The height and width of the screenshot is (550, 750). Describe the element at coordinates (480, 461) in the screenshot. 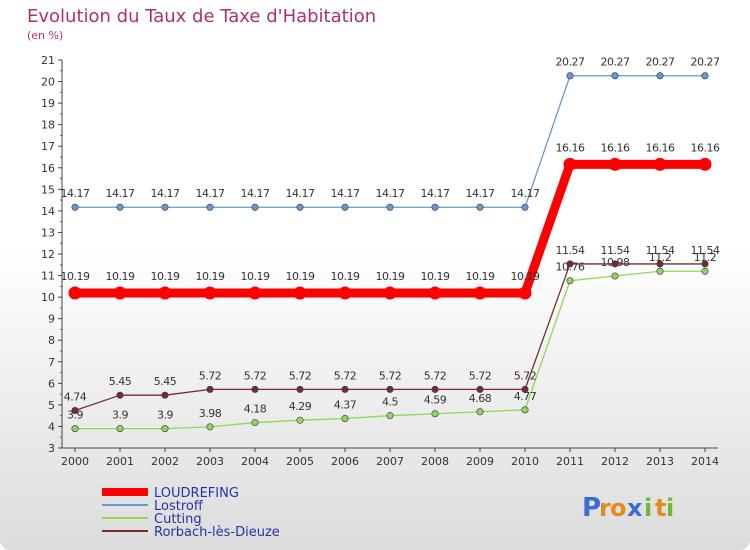

I see `x-tick-label: 2009` at that location.